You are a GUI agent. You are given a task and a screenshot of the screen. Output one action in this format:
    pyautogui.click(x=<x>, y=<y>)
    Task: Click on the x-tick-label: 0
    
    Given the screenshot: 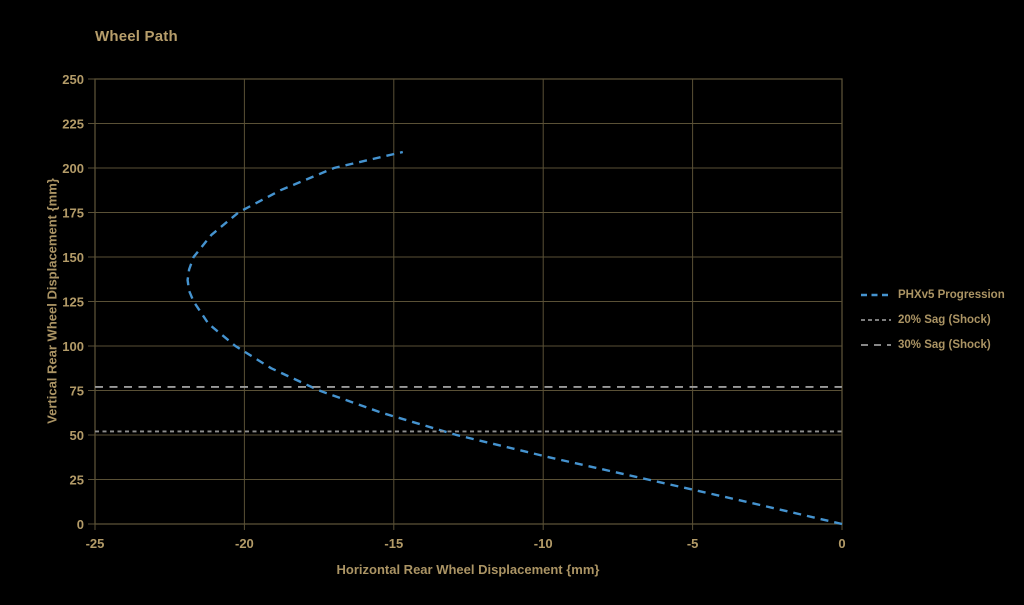 What is the action you would take?
    pyautogui.click(x=841, y=543)
    